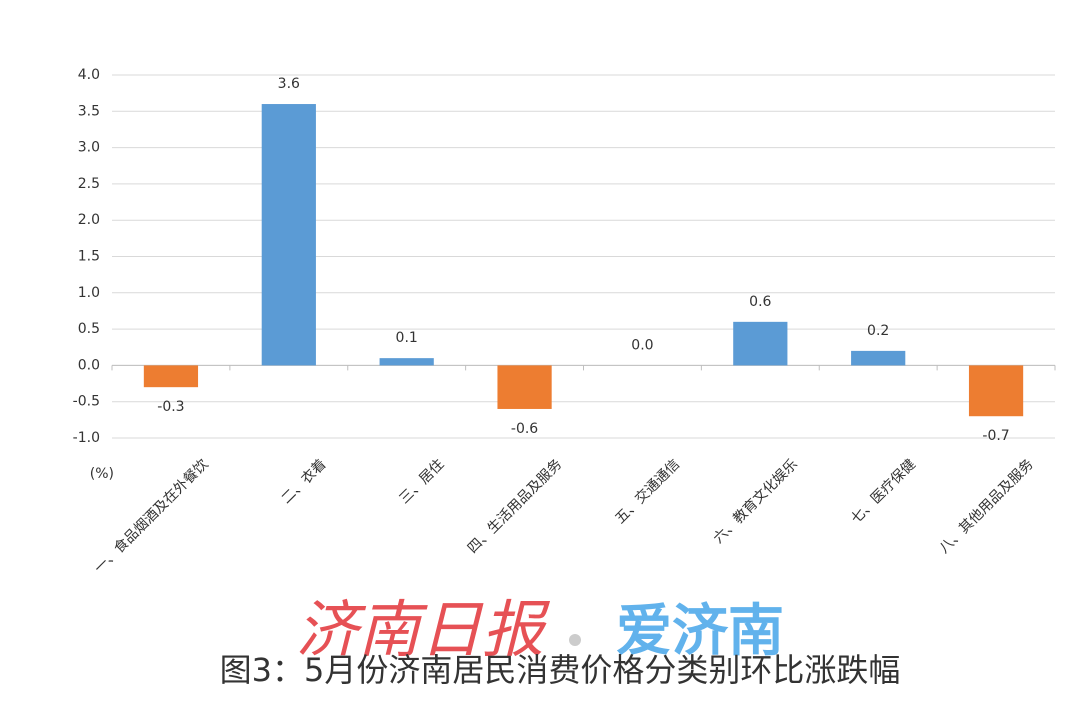  What do you see at coordinates (89, 75) in the screenshot?
I see `y-tick-label: 4.0` at bounding box center [89, 75].